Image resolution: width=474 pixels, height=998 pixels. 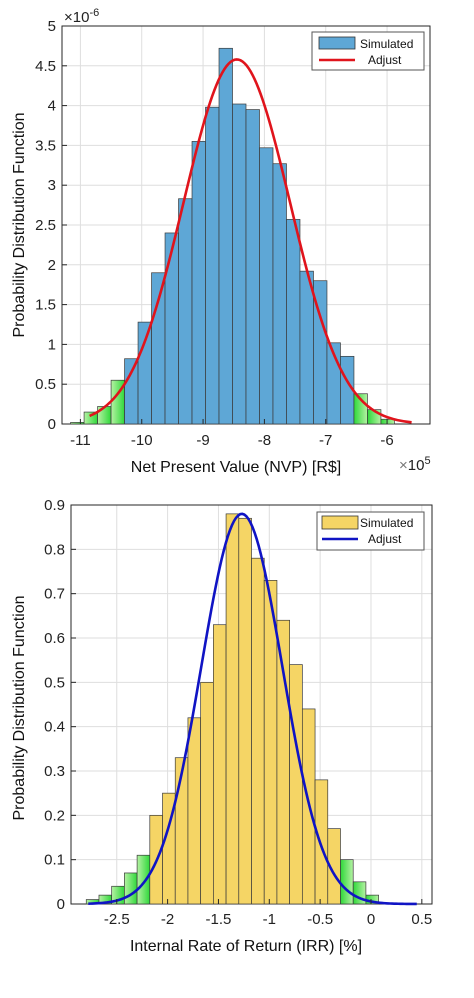 What do you see at coordinates (385, 539) in the screenshot?
I see `irr-legend-label-adjust: Adjust` at bounding box center [385, 539].